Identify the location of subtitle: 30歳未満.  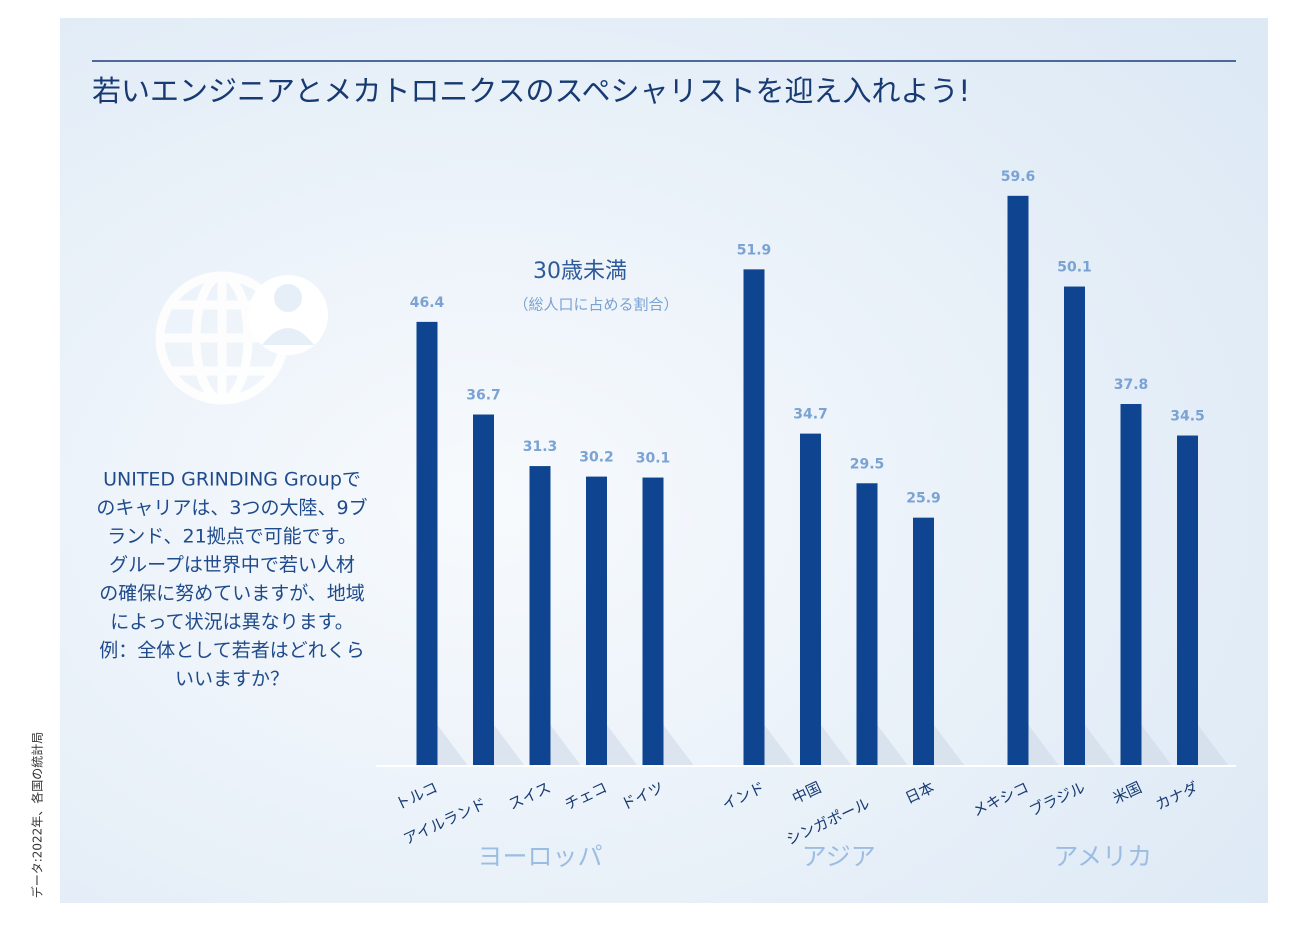
(580, 271).